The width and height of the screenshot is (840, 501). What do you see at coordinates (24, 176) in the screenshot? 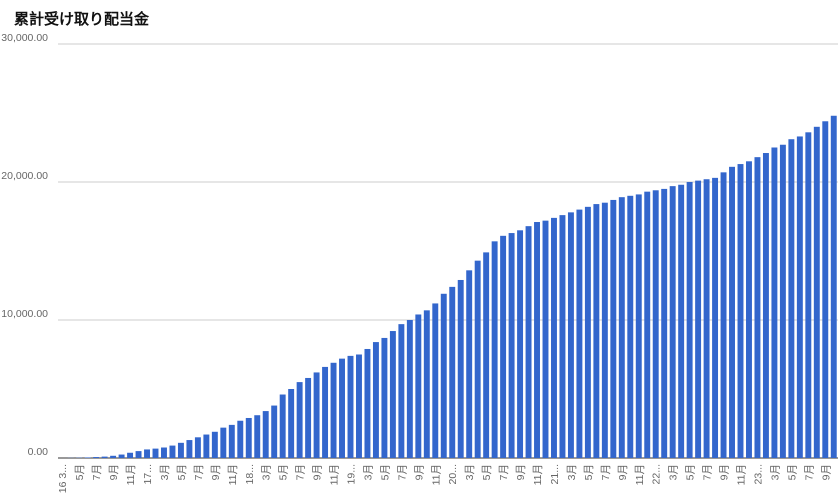
I see `y-tick-label: 20,000.00` at bounding box center [24, 176].